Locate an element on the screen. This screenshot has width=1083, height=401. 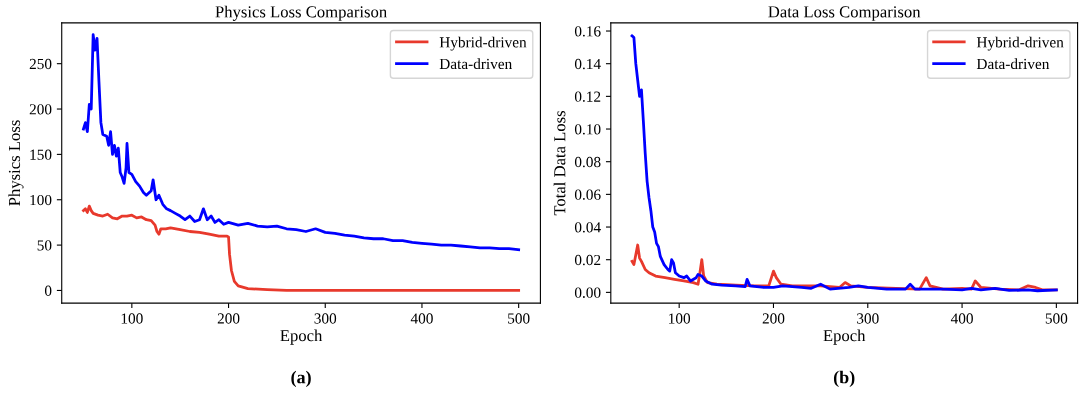
y-axis-title: Physics Loss is located at coordinates (16, 163).